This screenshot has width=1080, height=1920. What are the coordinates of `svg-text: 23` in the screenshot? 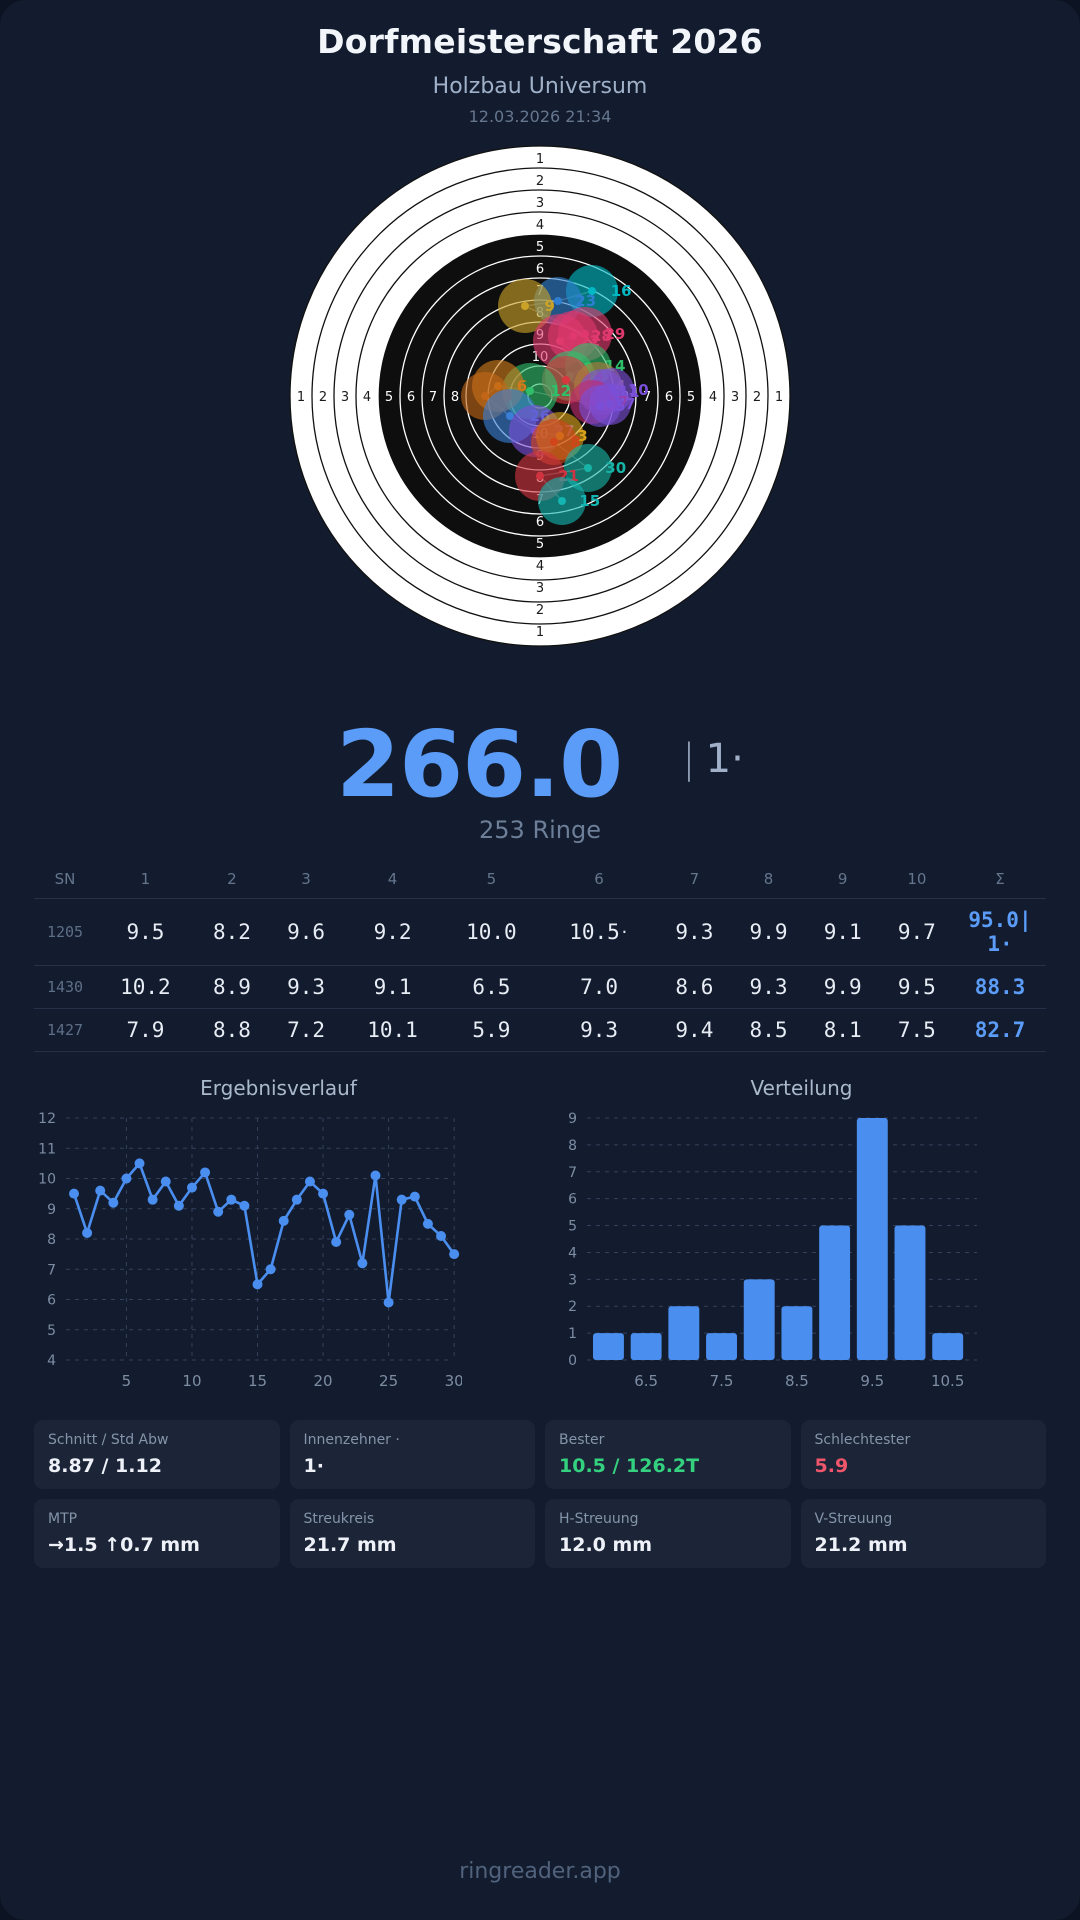 It's located at (585, 301).